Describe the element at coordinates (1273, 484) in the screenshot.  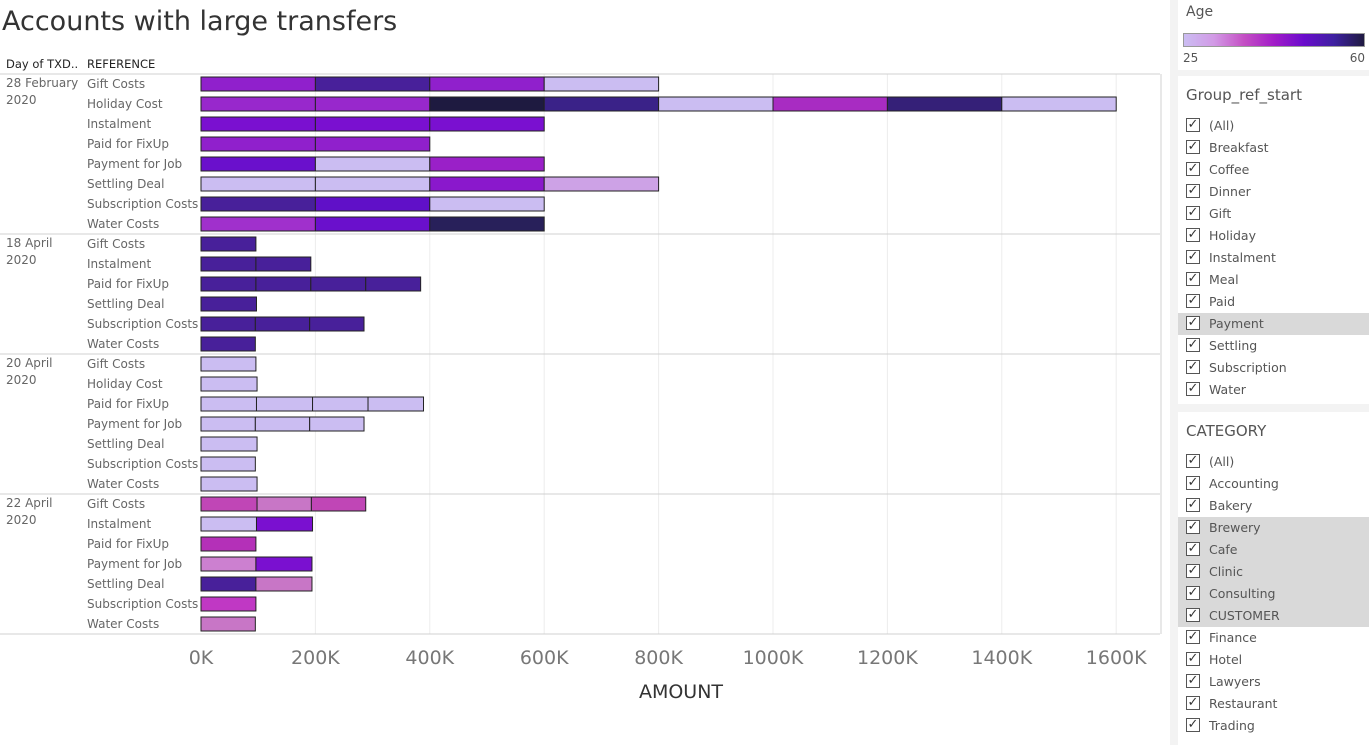
I see `category-filter-item: ✓ Accounting` at that location.